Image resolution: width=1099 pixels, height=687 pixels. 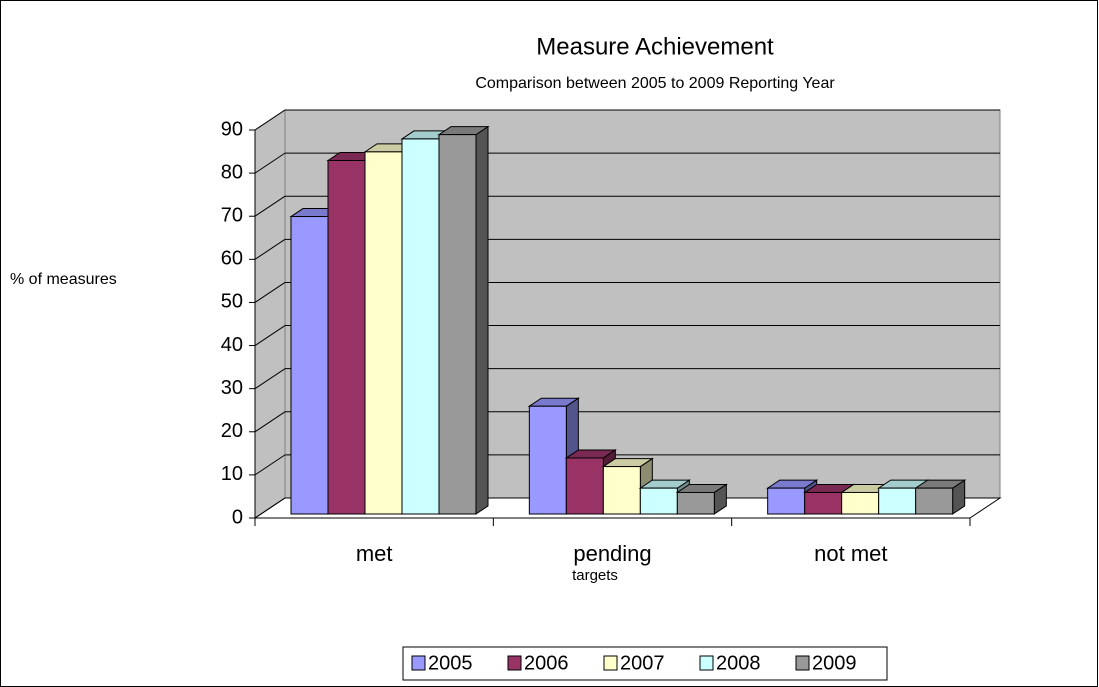 I want to click on chart-title: Measure Achievement, so click(x=655, y=46).